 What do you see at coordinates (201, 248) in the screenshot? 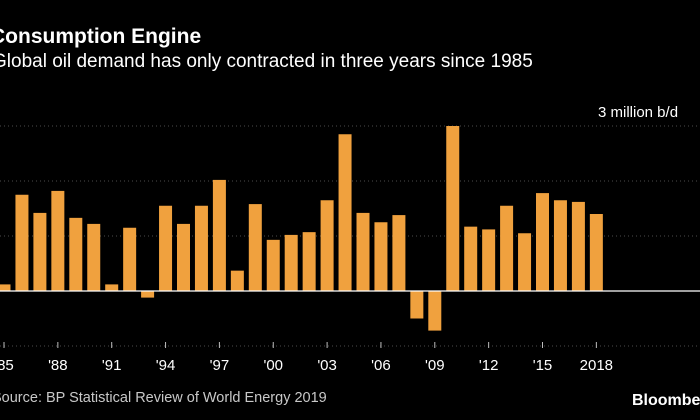
I see `bar-1996` at bounding box center [201, 248].